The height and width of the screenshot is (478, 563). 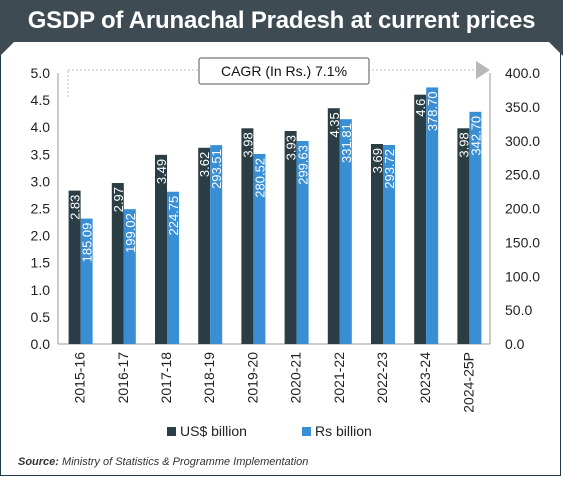 What do you see at coordinates (522, 107) in the screenshot?
I see `y-right-tick-label: 350.0` at bounding box center [522, 107].